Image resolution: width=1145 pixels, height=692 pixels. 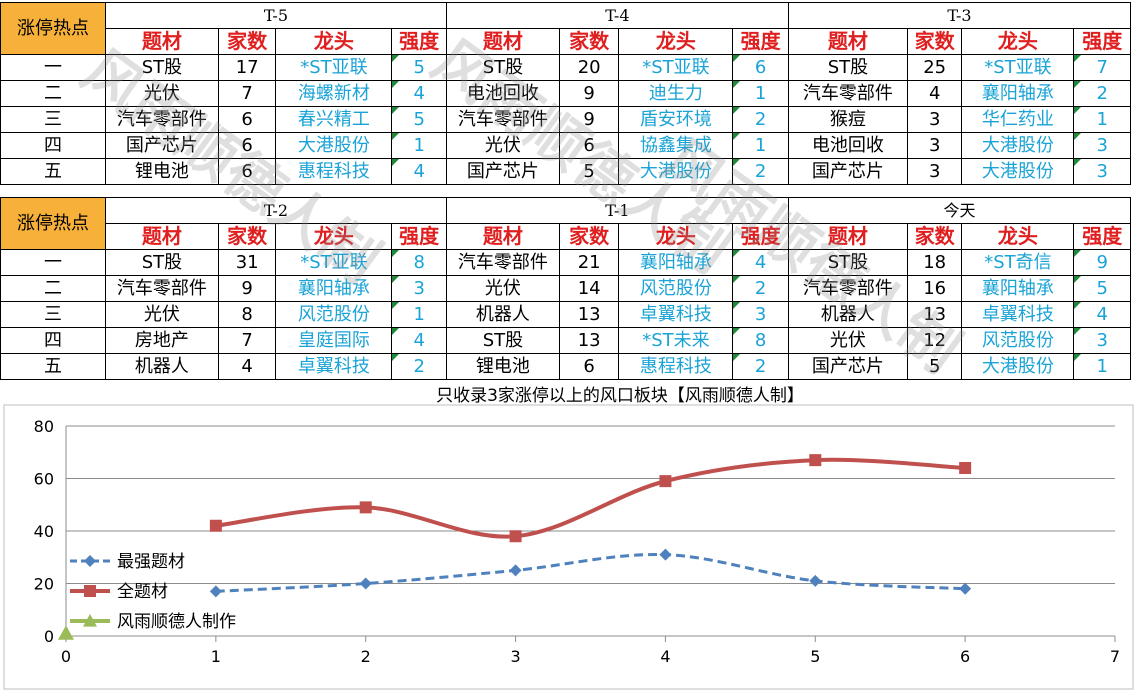 What do you see at coordinates (676, 340) in the screenshot?
I see `leader-cell: *ST未来` at bounding box center [676, 340].